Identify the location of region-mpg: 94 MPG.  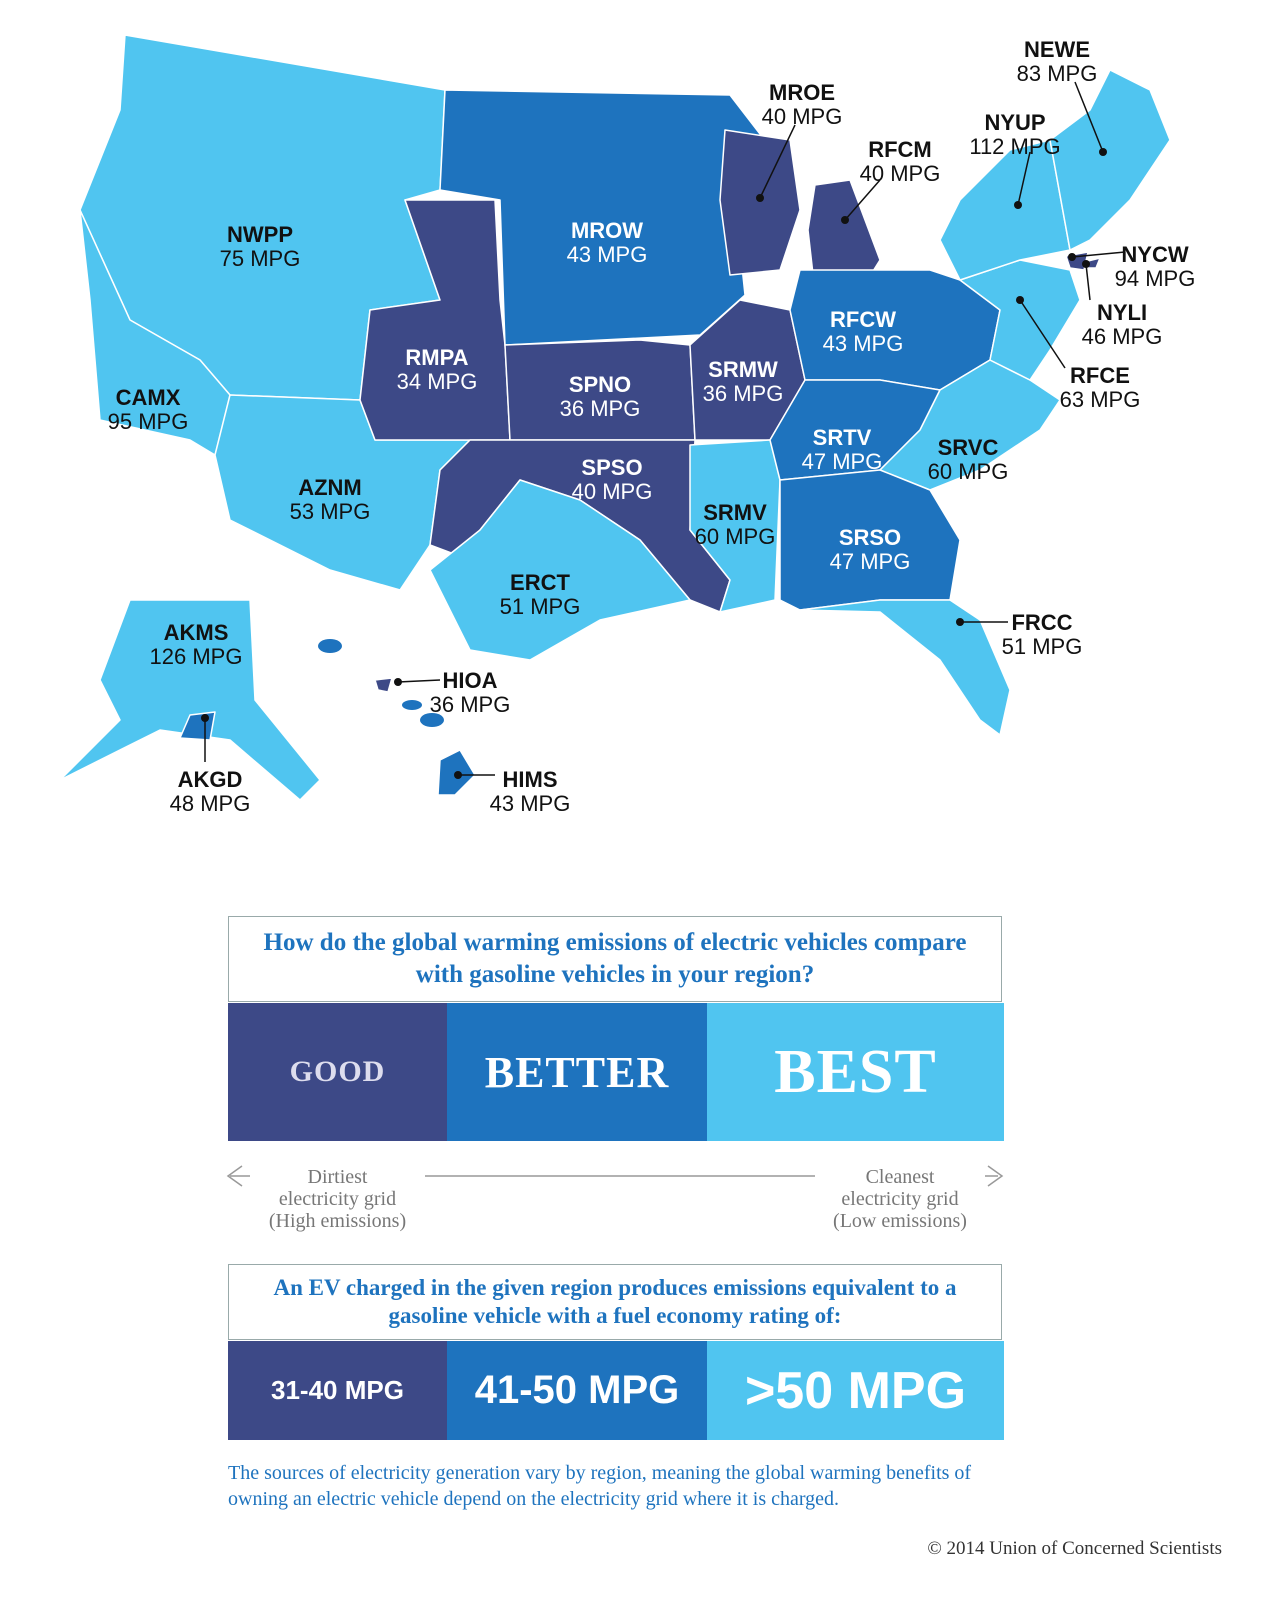
(1155, 278).